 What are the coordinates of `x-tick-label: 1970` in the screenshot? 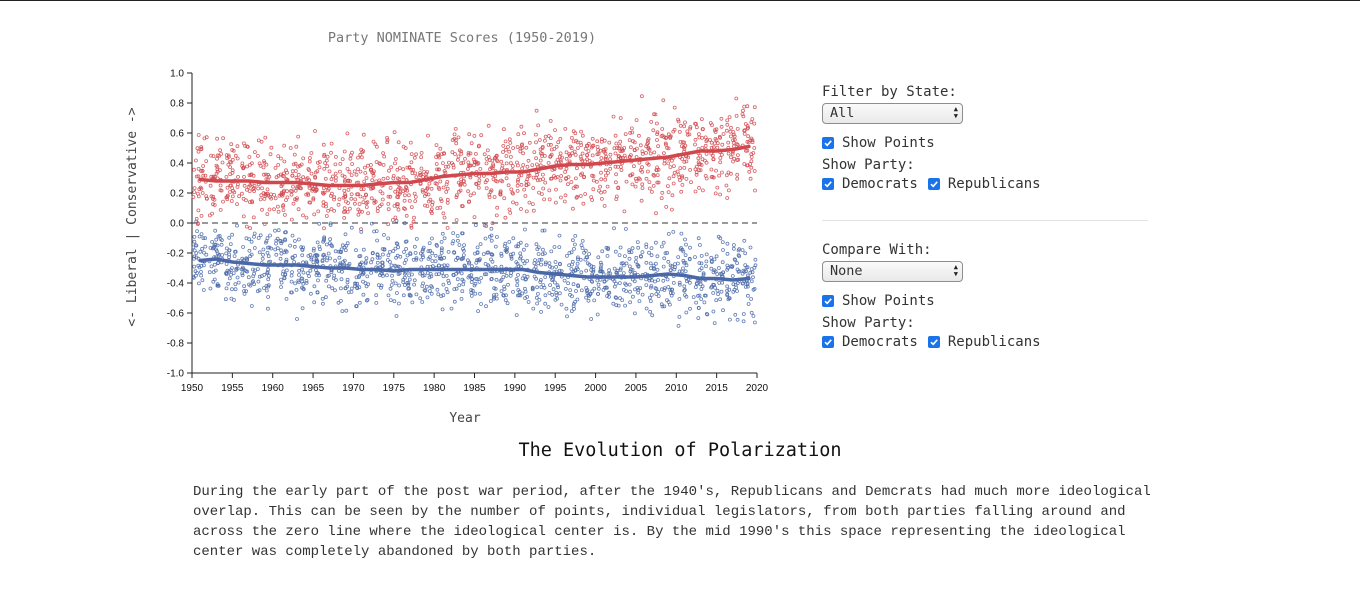 It's located at (353, 388).